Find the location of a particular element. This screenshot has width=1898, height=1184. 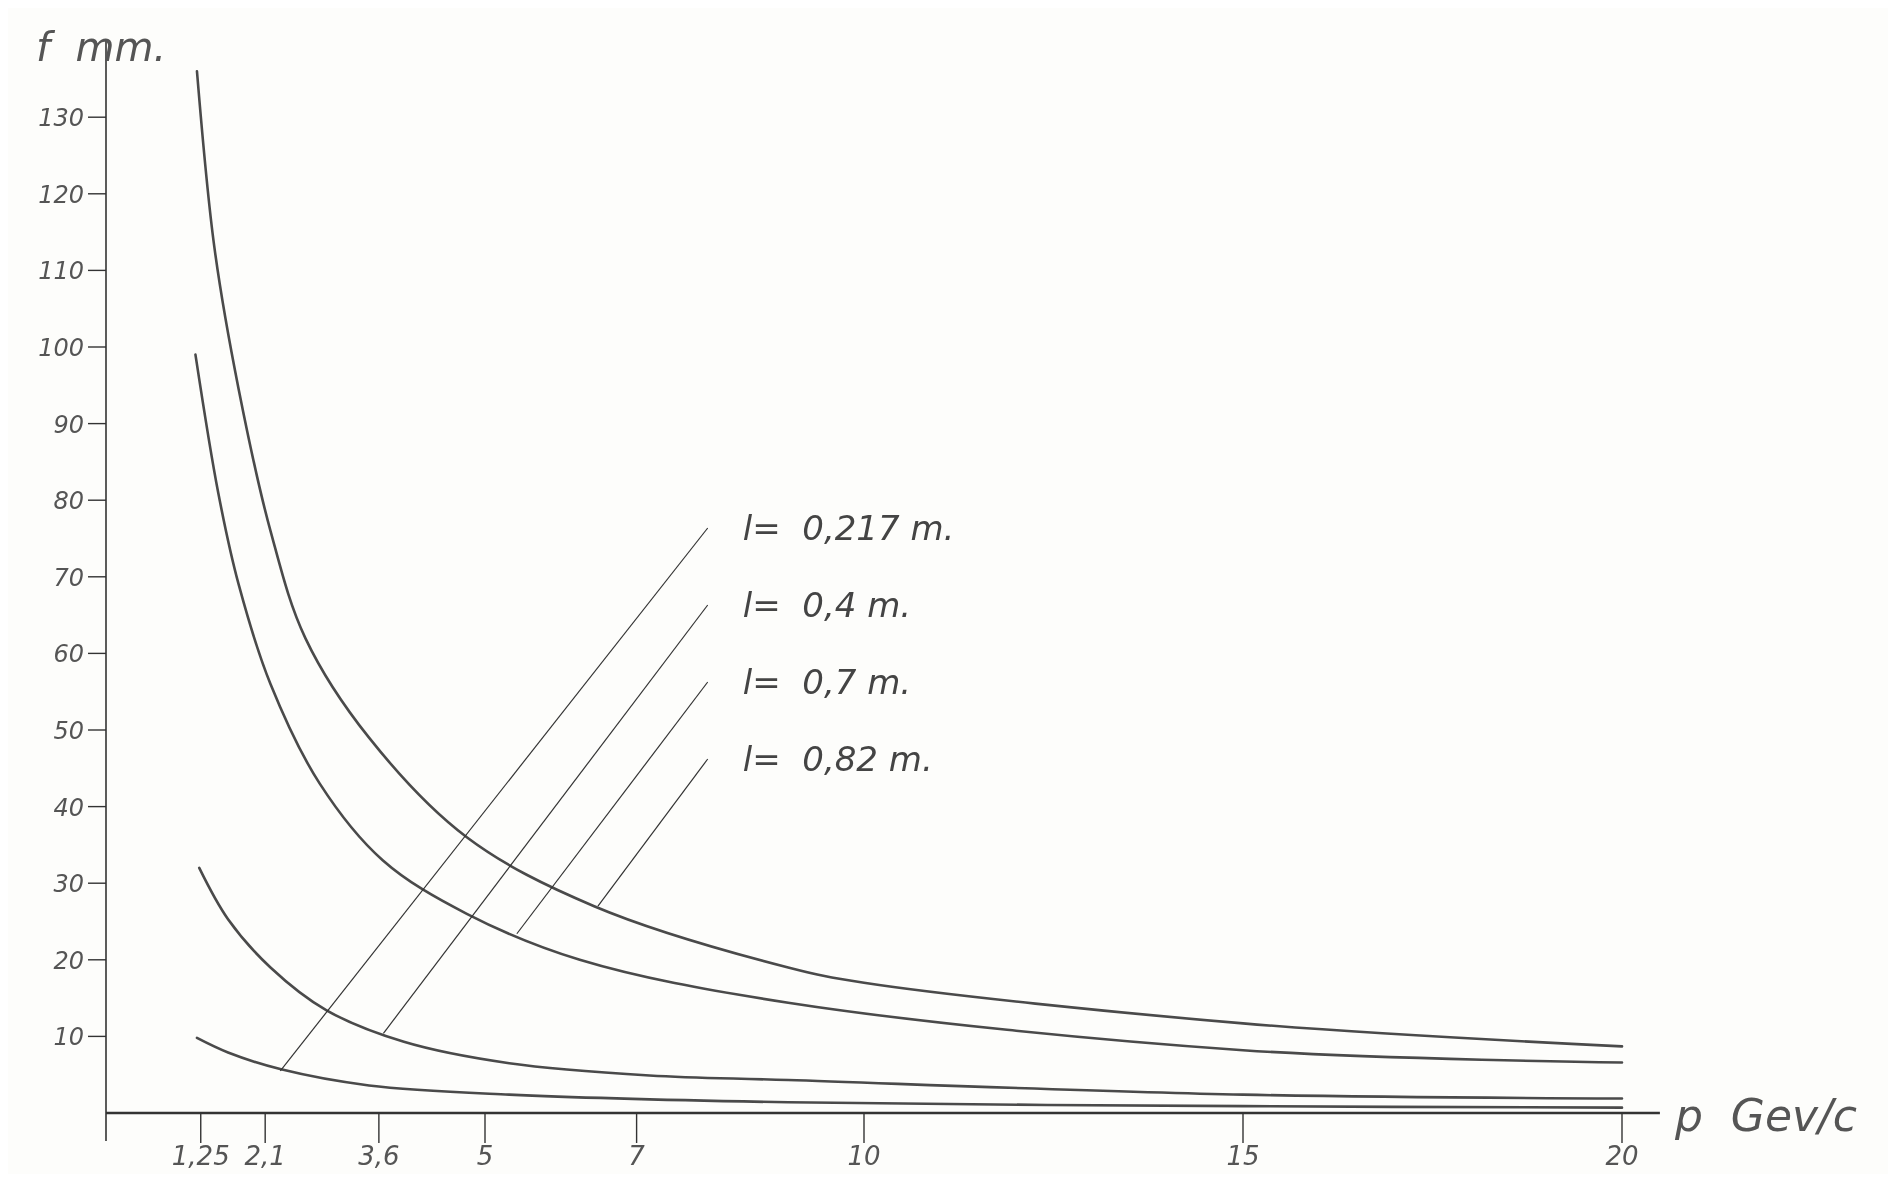

x-tick-label: 2,1 is located at coordinates (265, 1156).